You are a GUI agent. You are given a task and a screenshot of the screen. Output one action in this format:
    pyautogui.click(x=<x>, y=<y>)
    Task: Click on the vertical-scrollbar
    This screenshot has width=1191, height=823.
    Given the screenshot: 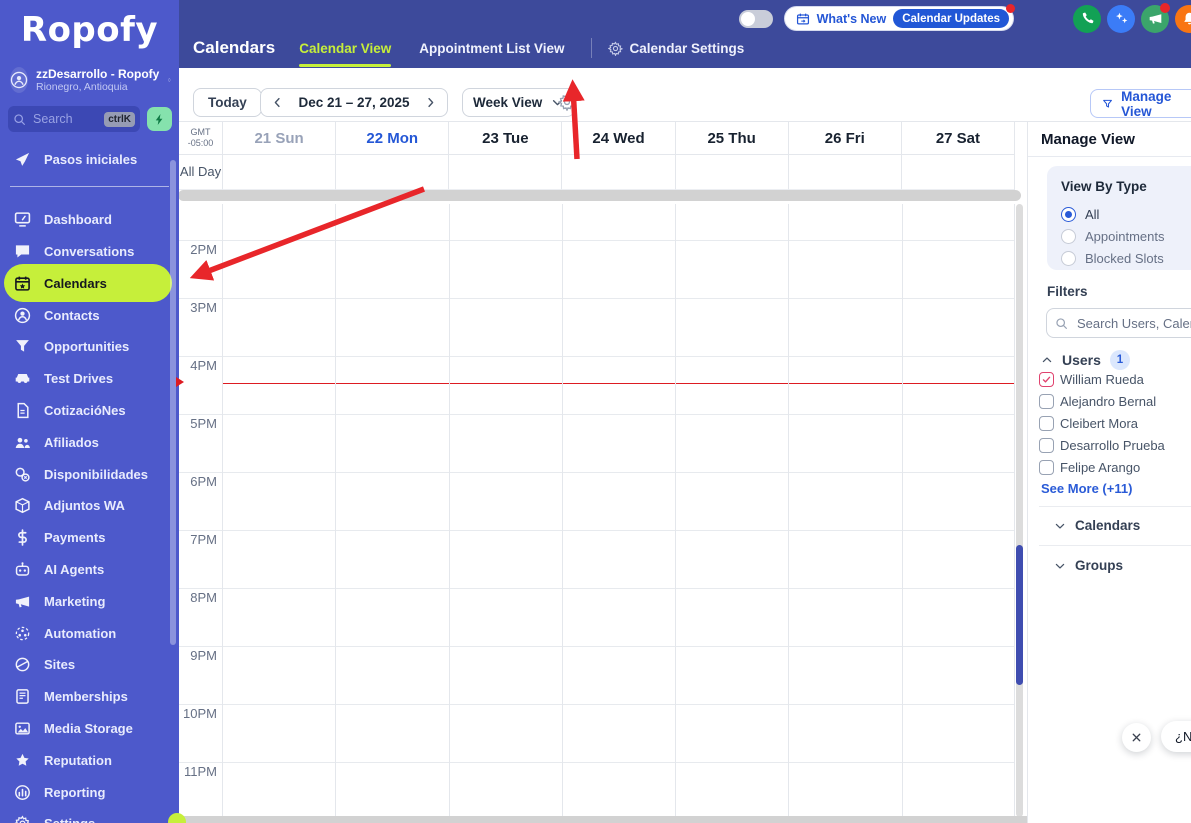 What is the action you would take?
    pyautogui.click(x=1019, y=510)
    